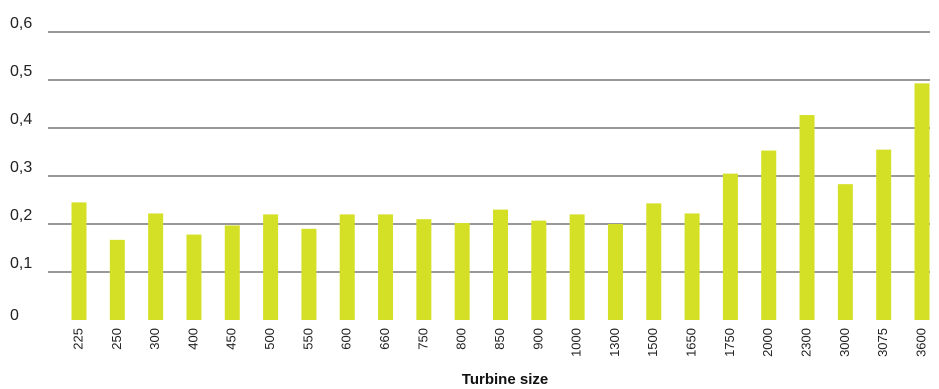 This screenshot has width=939, height=389. I want to click on y-tick-label: 0,2, so click(21, 215).